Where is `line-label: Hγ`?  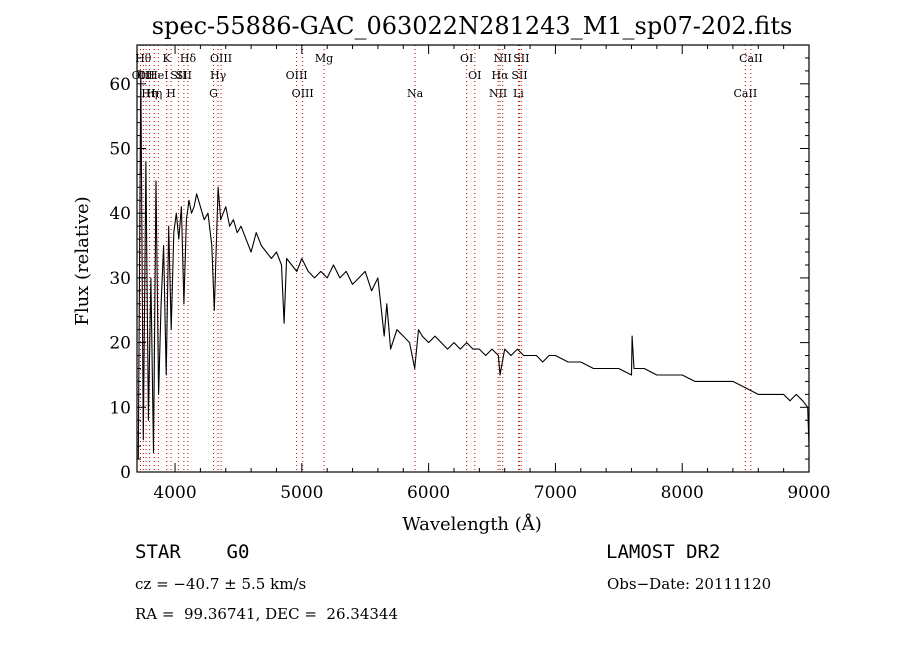
line-label: Hγ is located at coordinates (218, 75).